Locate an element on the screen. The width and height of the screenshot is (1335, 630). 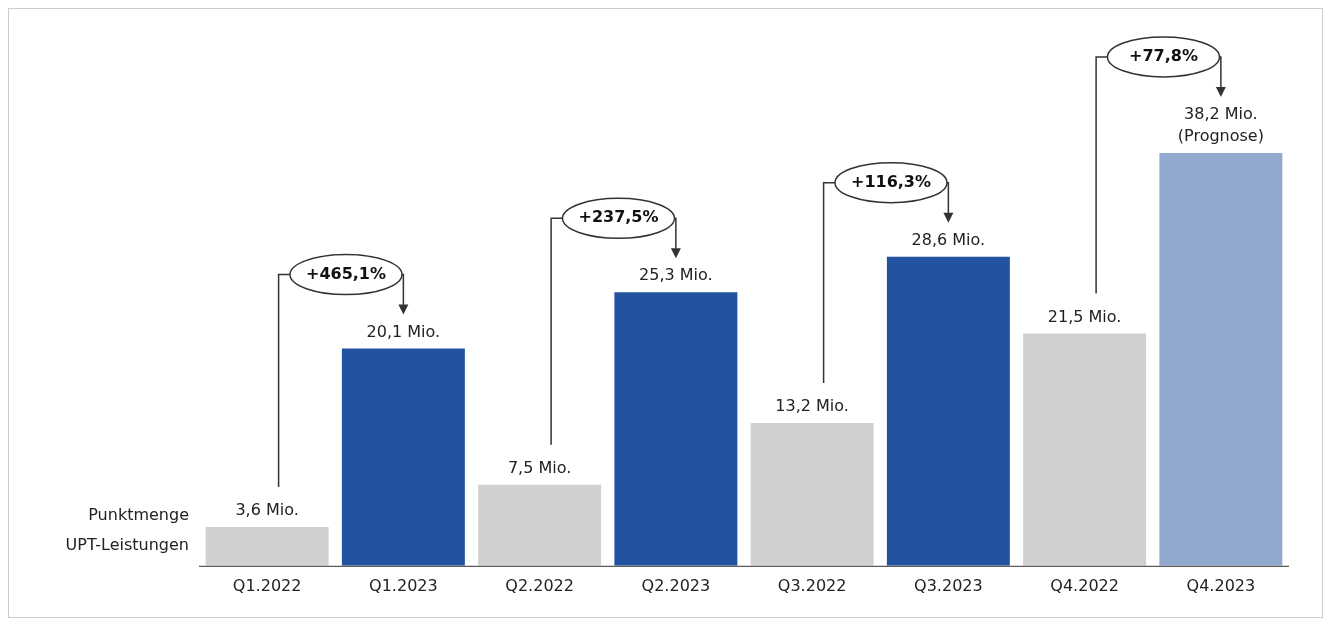
x-tick-label: Q4.2022 is located at coordinates (1084, 585).